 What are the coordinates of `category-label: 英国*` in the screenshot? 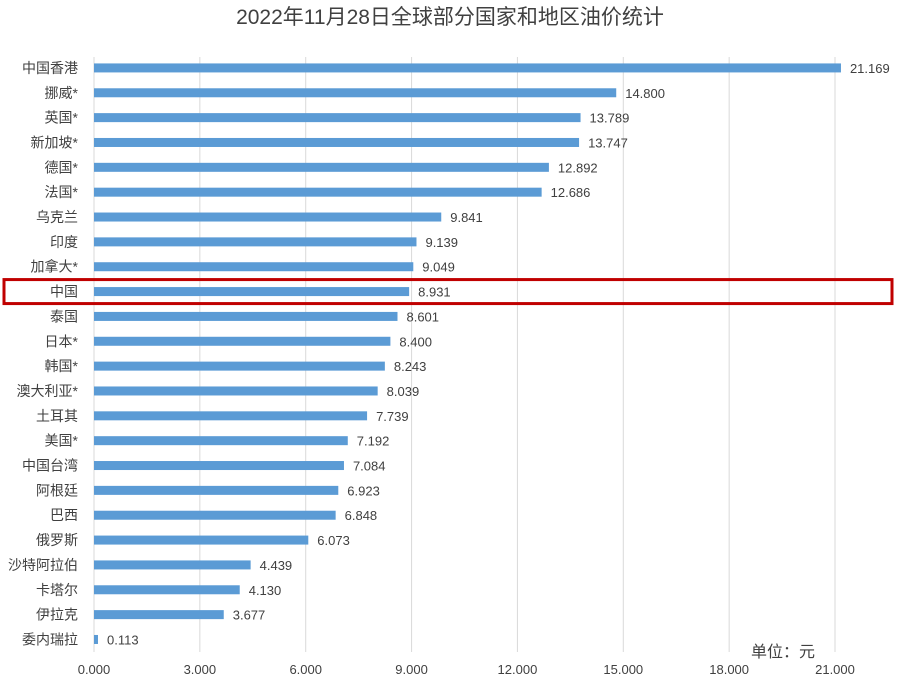 It's located at (62, 118).